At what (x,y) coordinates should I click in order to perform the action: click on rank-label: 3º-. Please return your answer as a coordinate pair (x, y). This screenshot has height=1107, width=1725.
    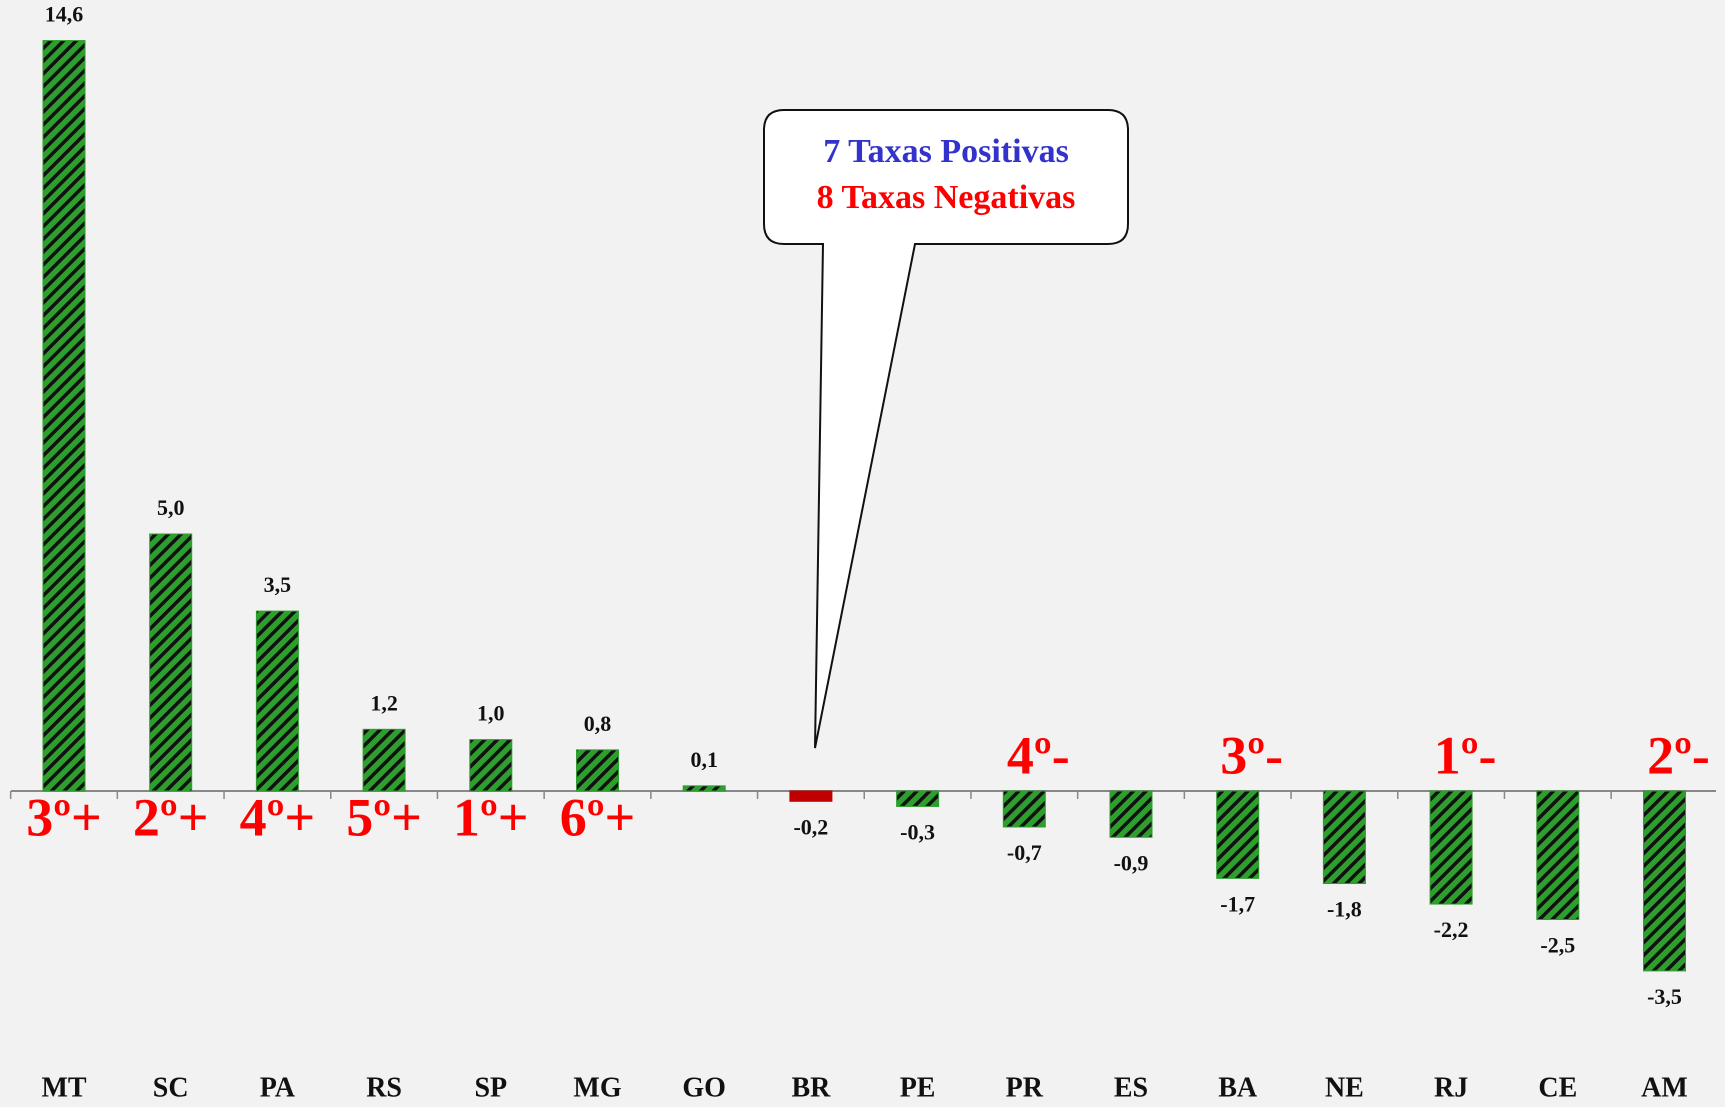
    Looking at the image, I should click on (1251, 755).